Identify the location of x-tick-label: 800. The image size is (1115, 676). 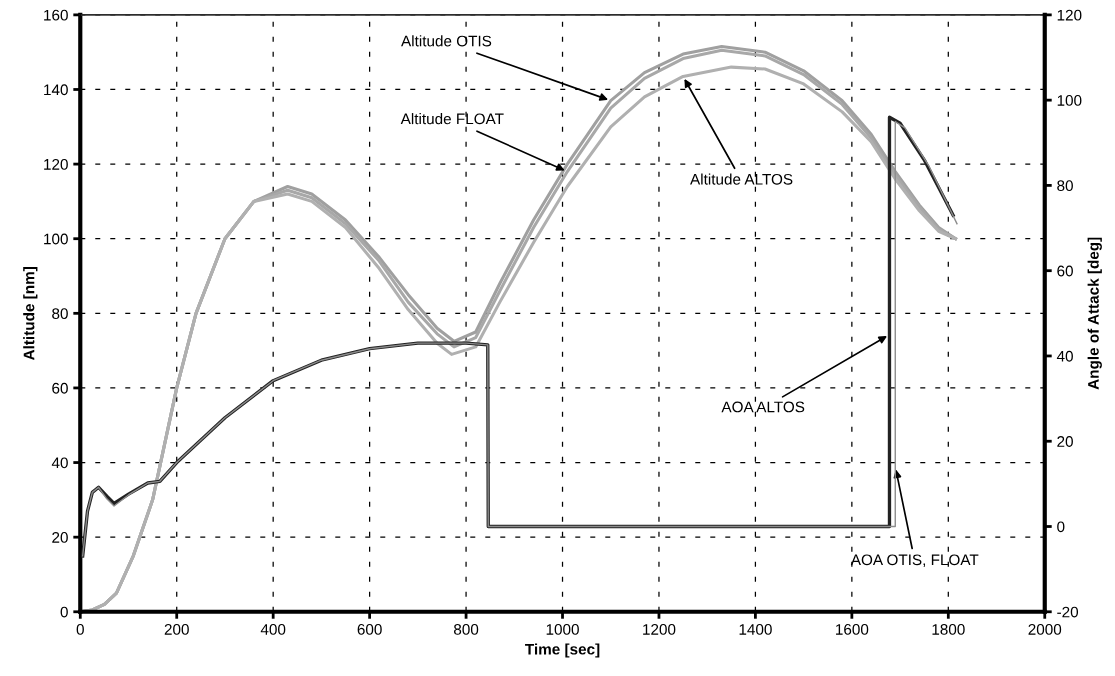
(466, 629).